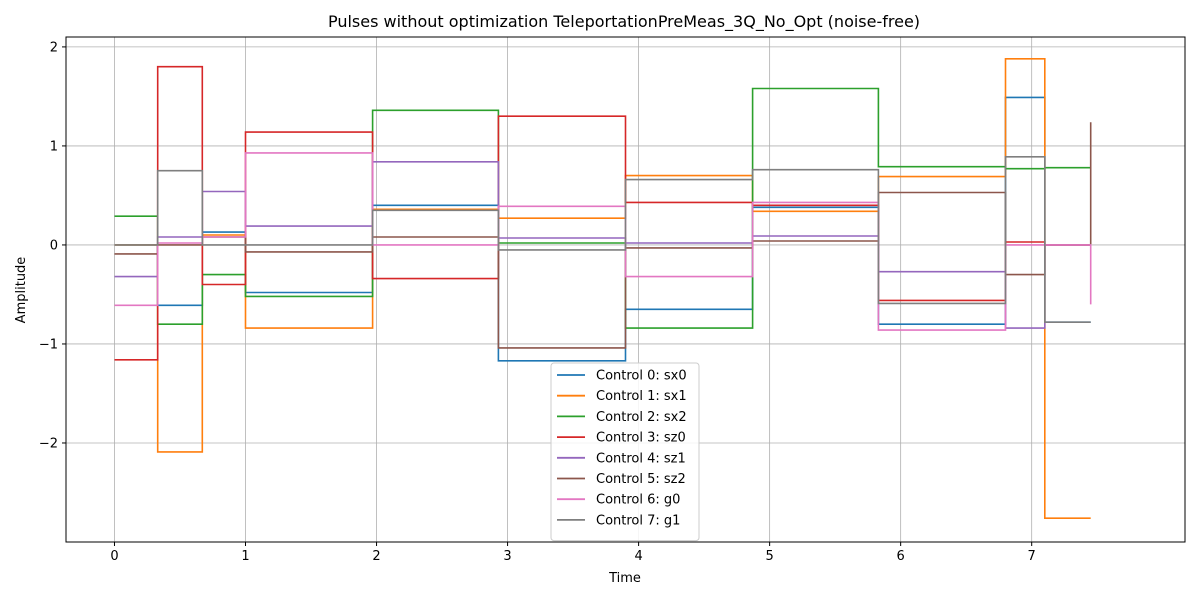 The image size is (1200, 600). Describe the element at coordinates (769, 556) in the screenshot. I see `x-tick-label: 5` at that location.